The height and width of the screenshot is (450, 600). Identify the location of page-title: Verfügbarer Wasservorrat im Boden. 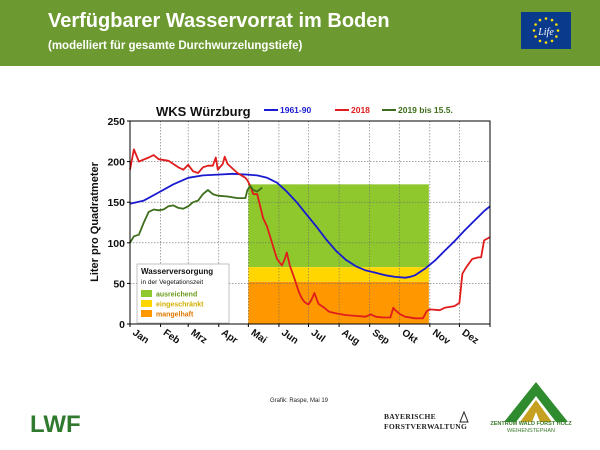
(219, 21).